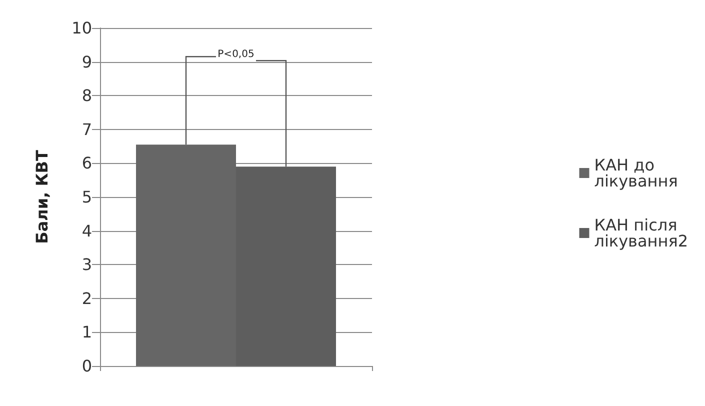  What do you see at coordinates (87, 264) in the screenshot?
I see `y-tick-label: 3` at bounding box center [87, 264].